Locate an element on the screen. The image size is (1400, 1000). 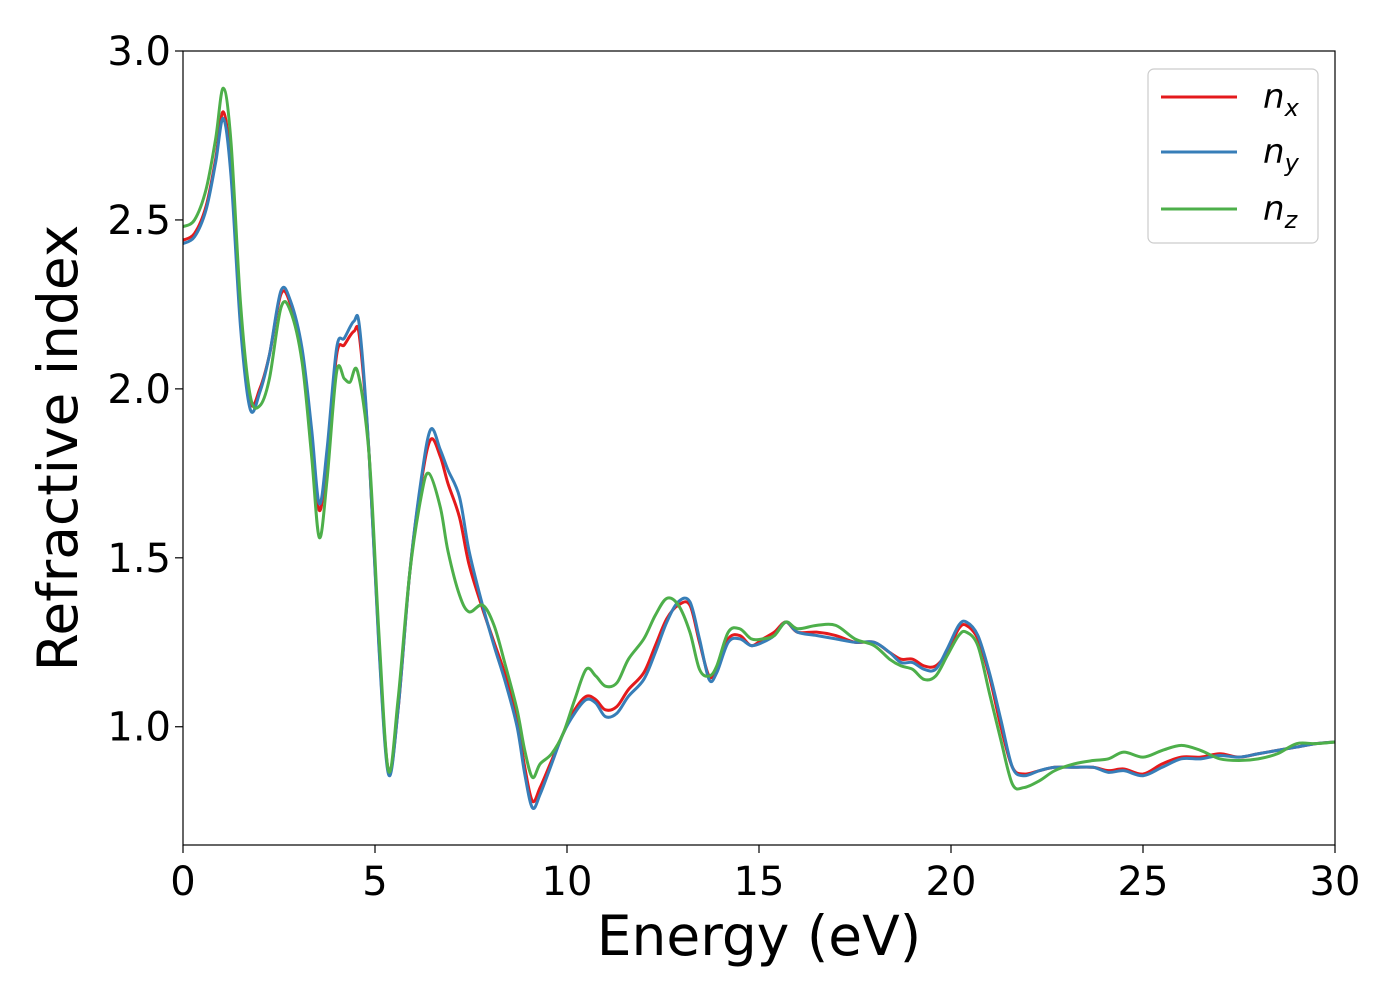
x-tick-label: 15 is located at coordinates (759, 882).